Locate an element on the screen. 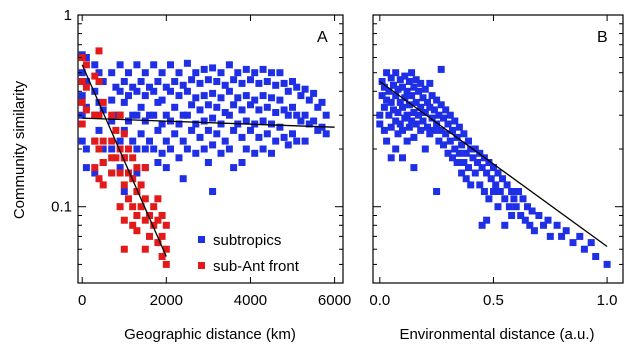  legend-swatch-subtropics is located at coordinates (201, 239).